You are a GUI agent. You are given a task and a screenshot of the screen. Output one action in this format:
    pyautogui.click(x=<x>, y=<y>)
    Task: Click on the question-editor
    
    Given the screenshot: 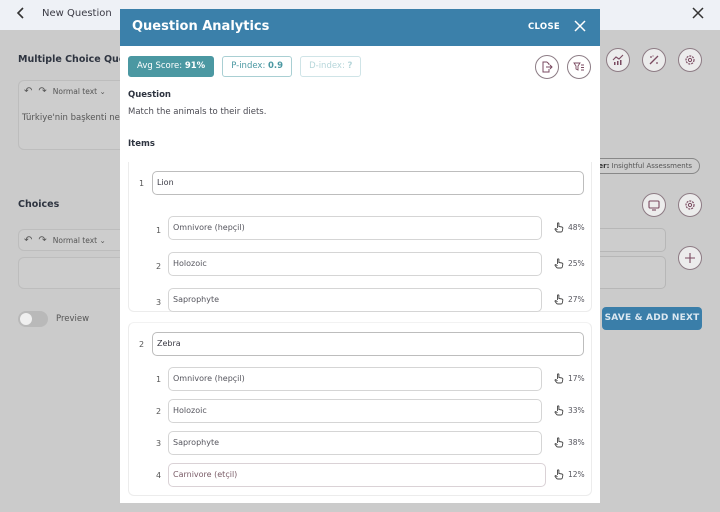 What is the action you would take?
    pyautogui.click(x=78, y=115)
    